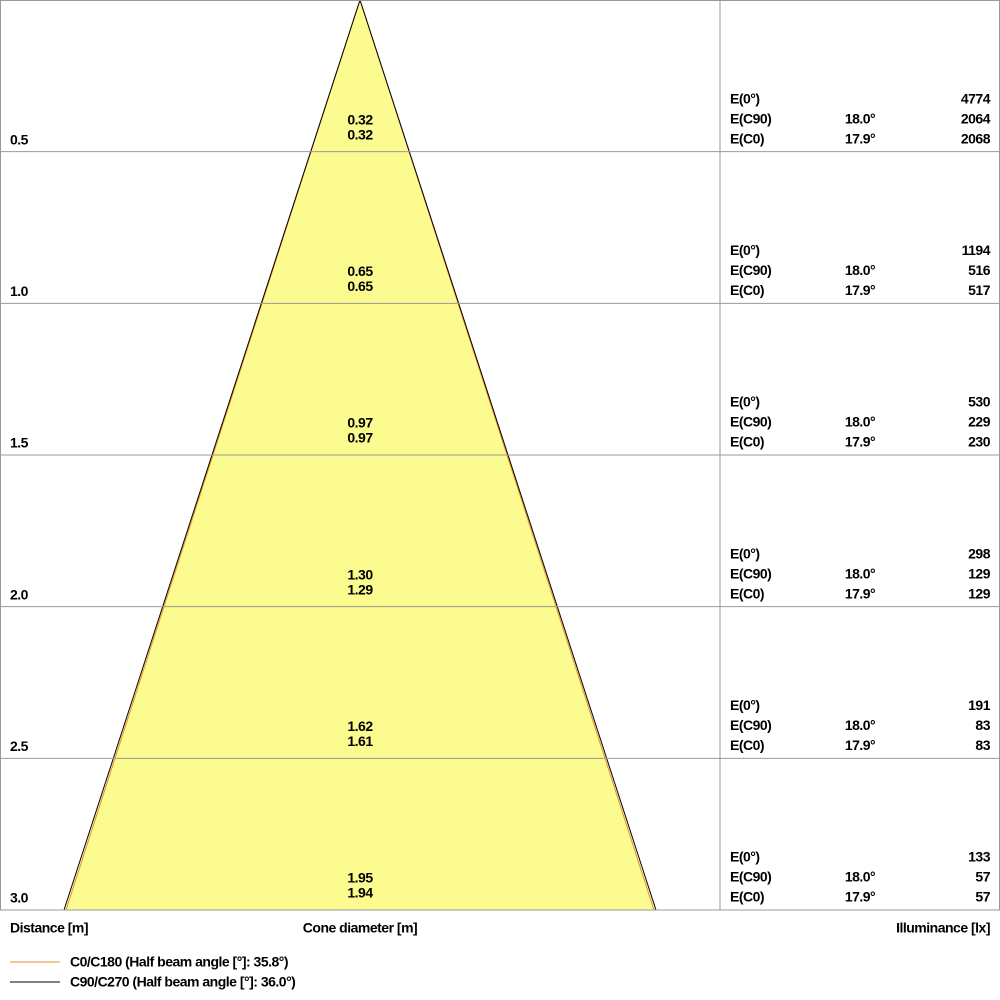 Image resolution: width=1000 pixels, height=1000 pixels. Describe the element at coordinates (360, 893) in the screenshot. I see `cone-diameter: 1.94` at that location.